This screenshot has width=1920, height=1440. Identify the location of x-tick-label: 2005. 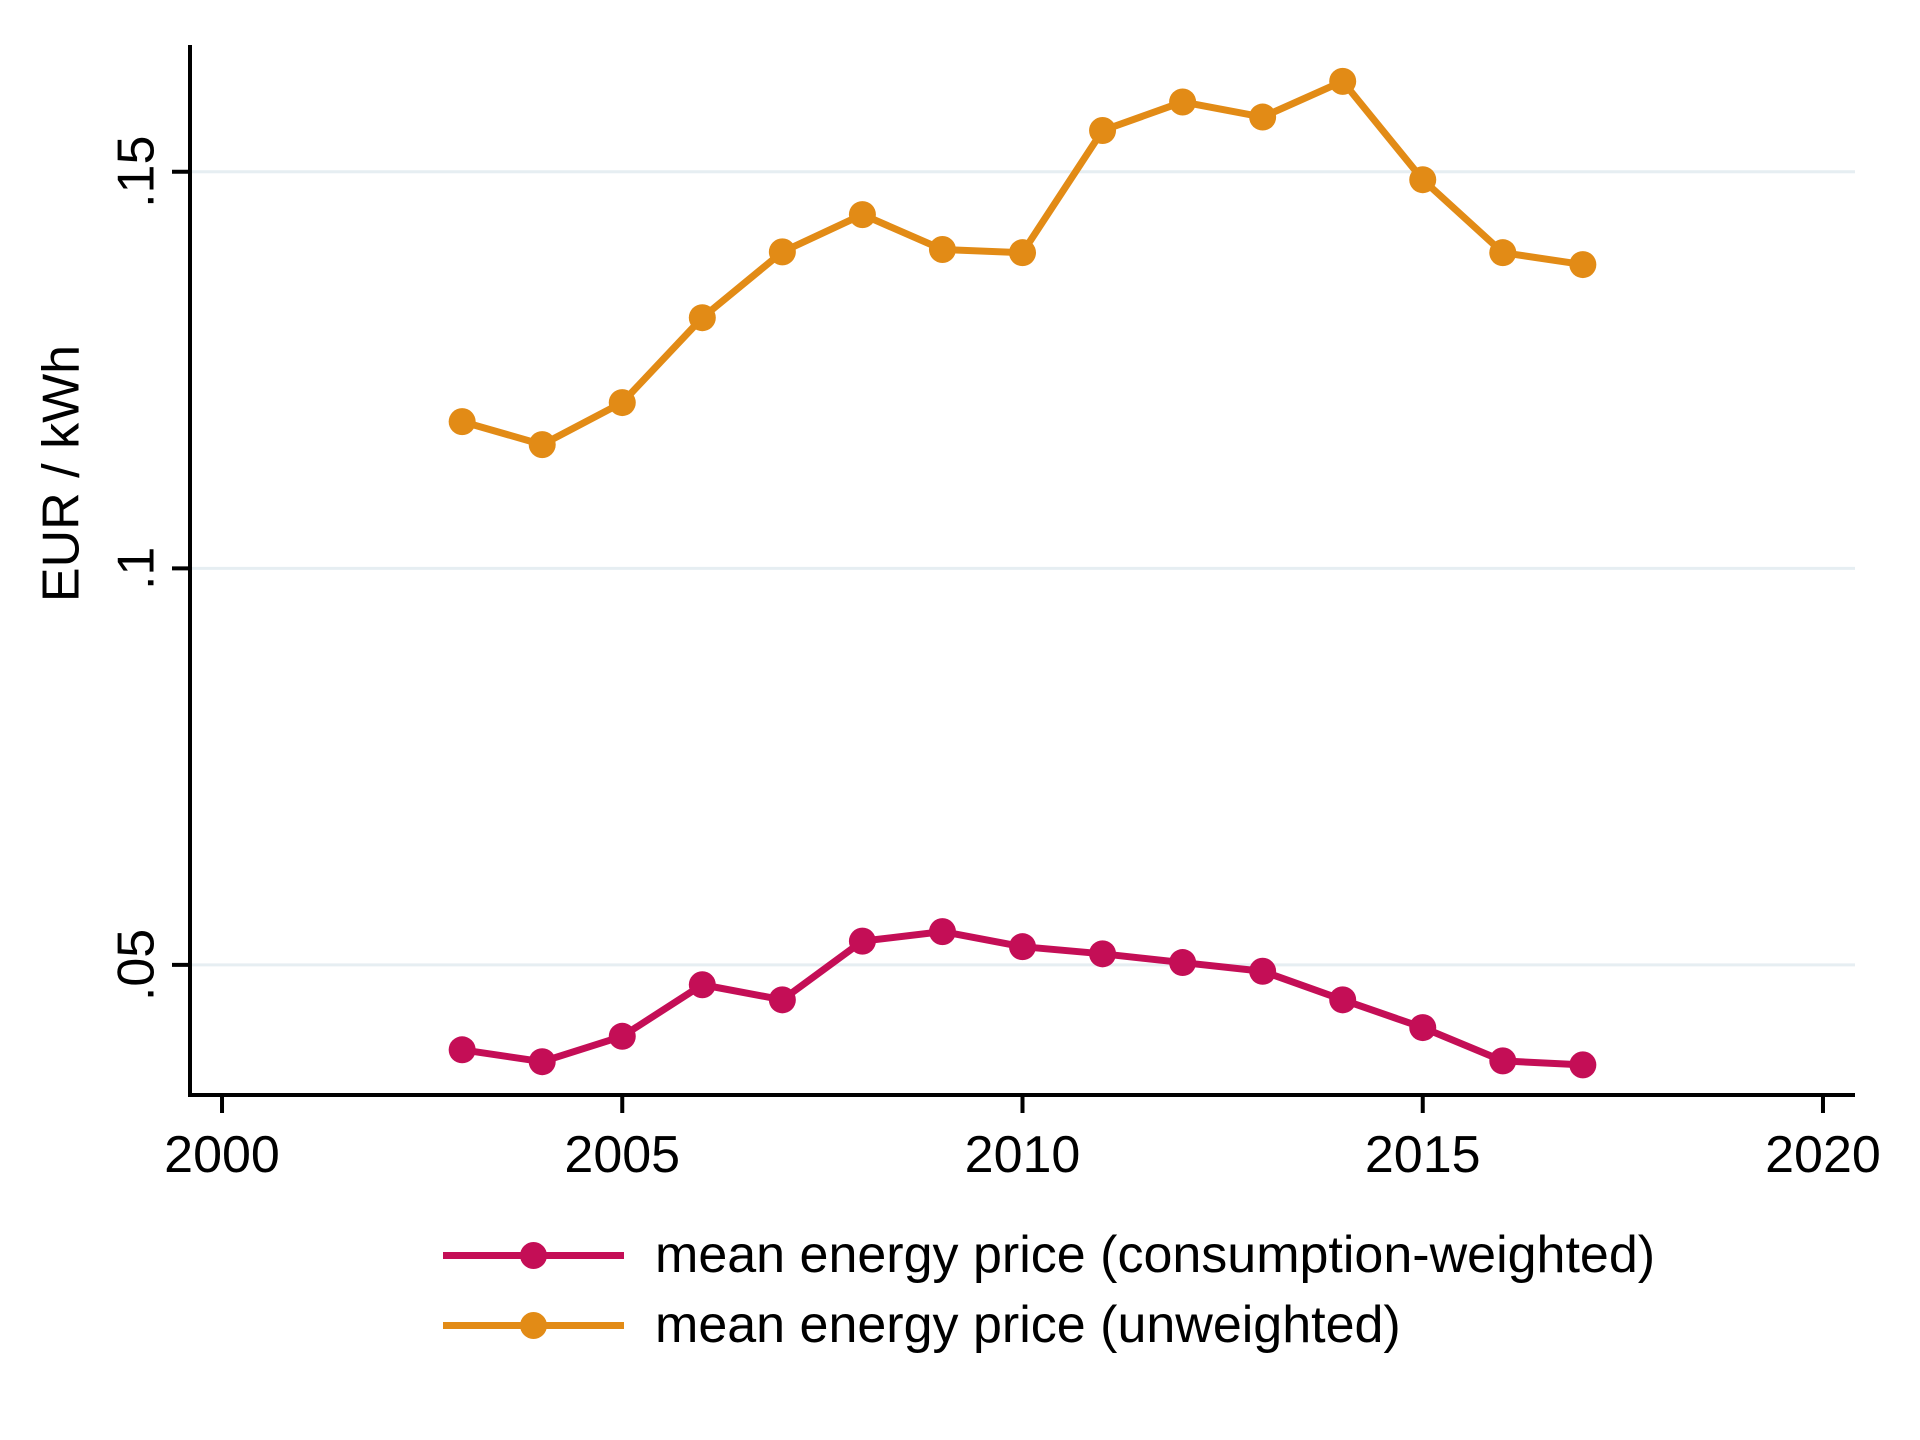
(622, 1155).